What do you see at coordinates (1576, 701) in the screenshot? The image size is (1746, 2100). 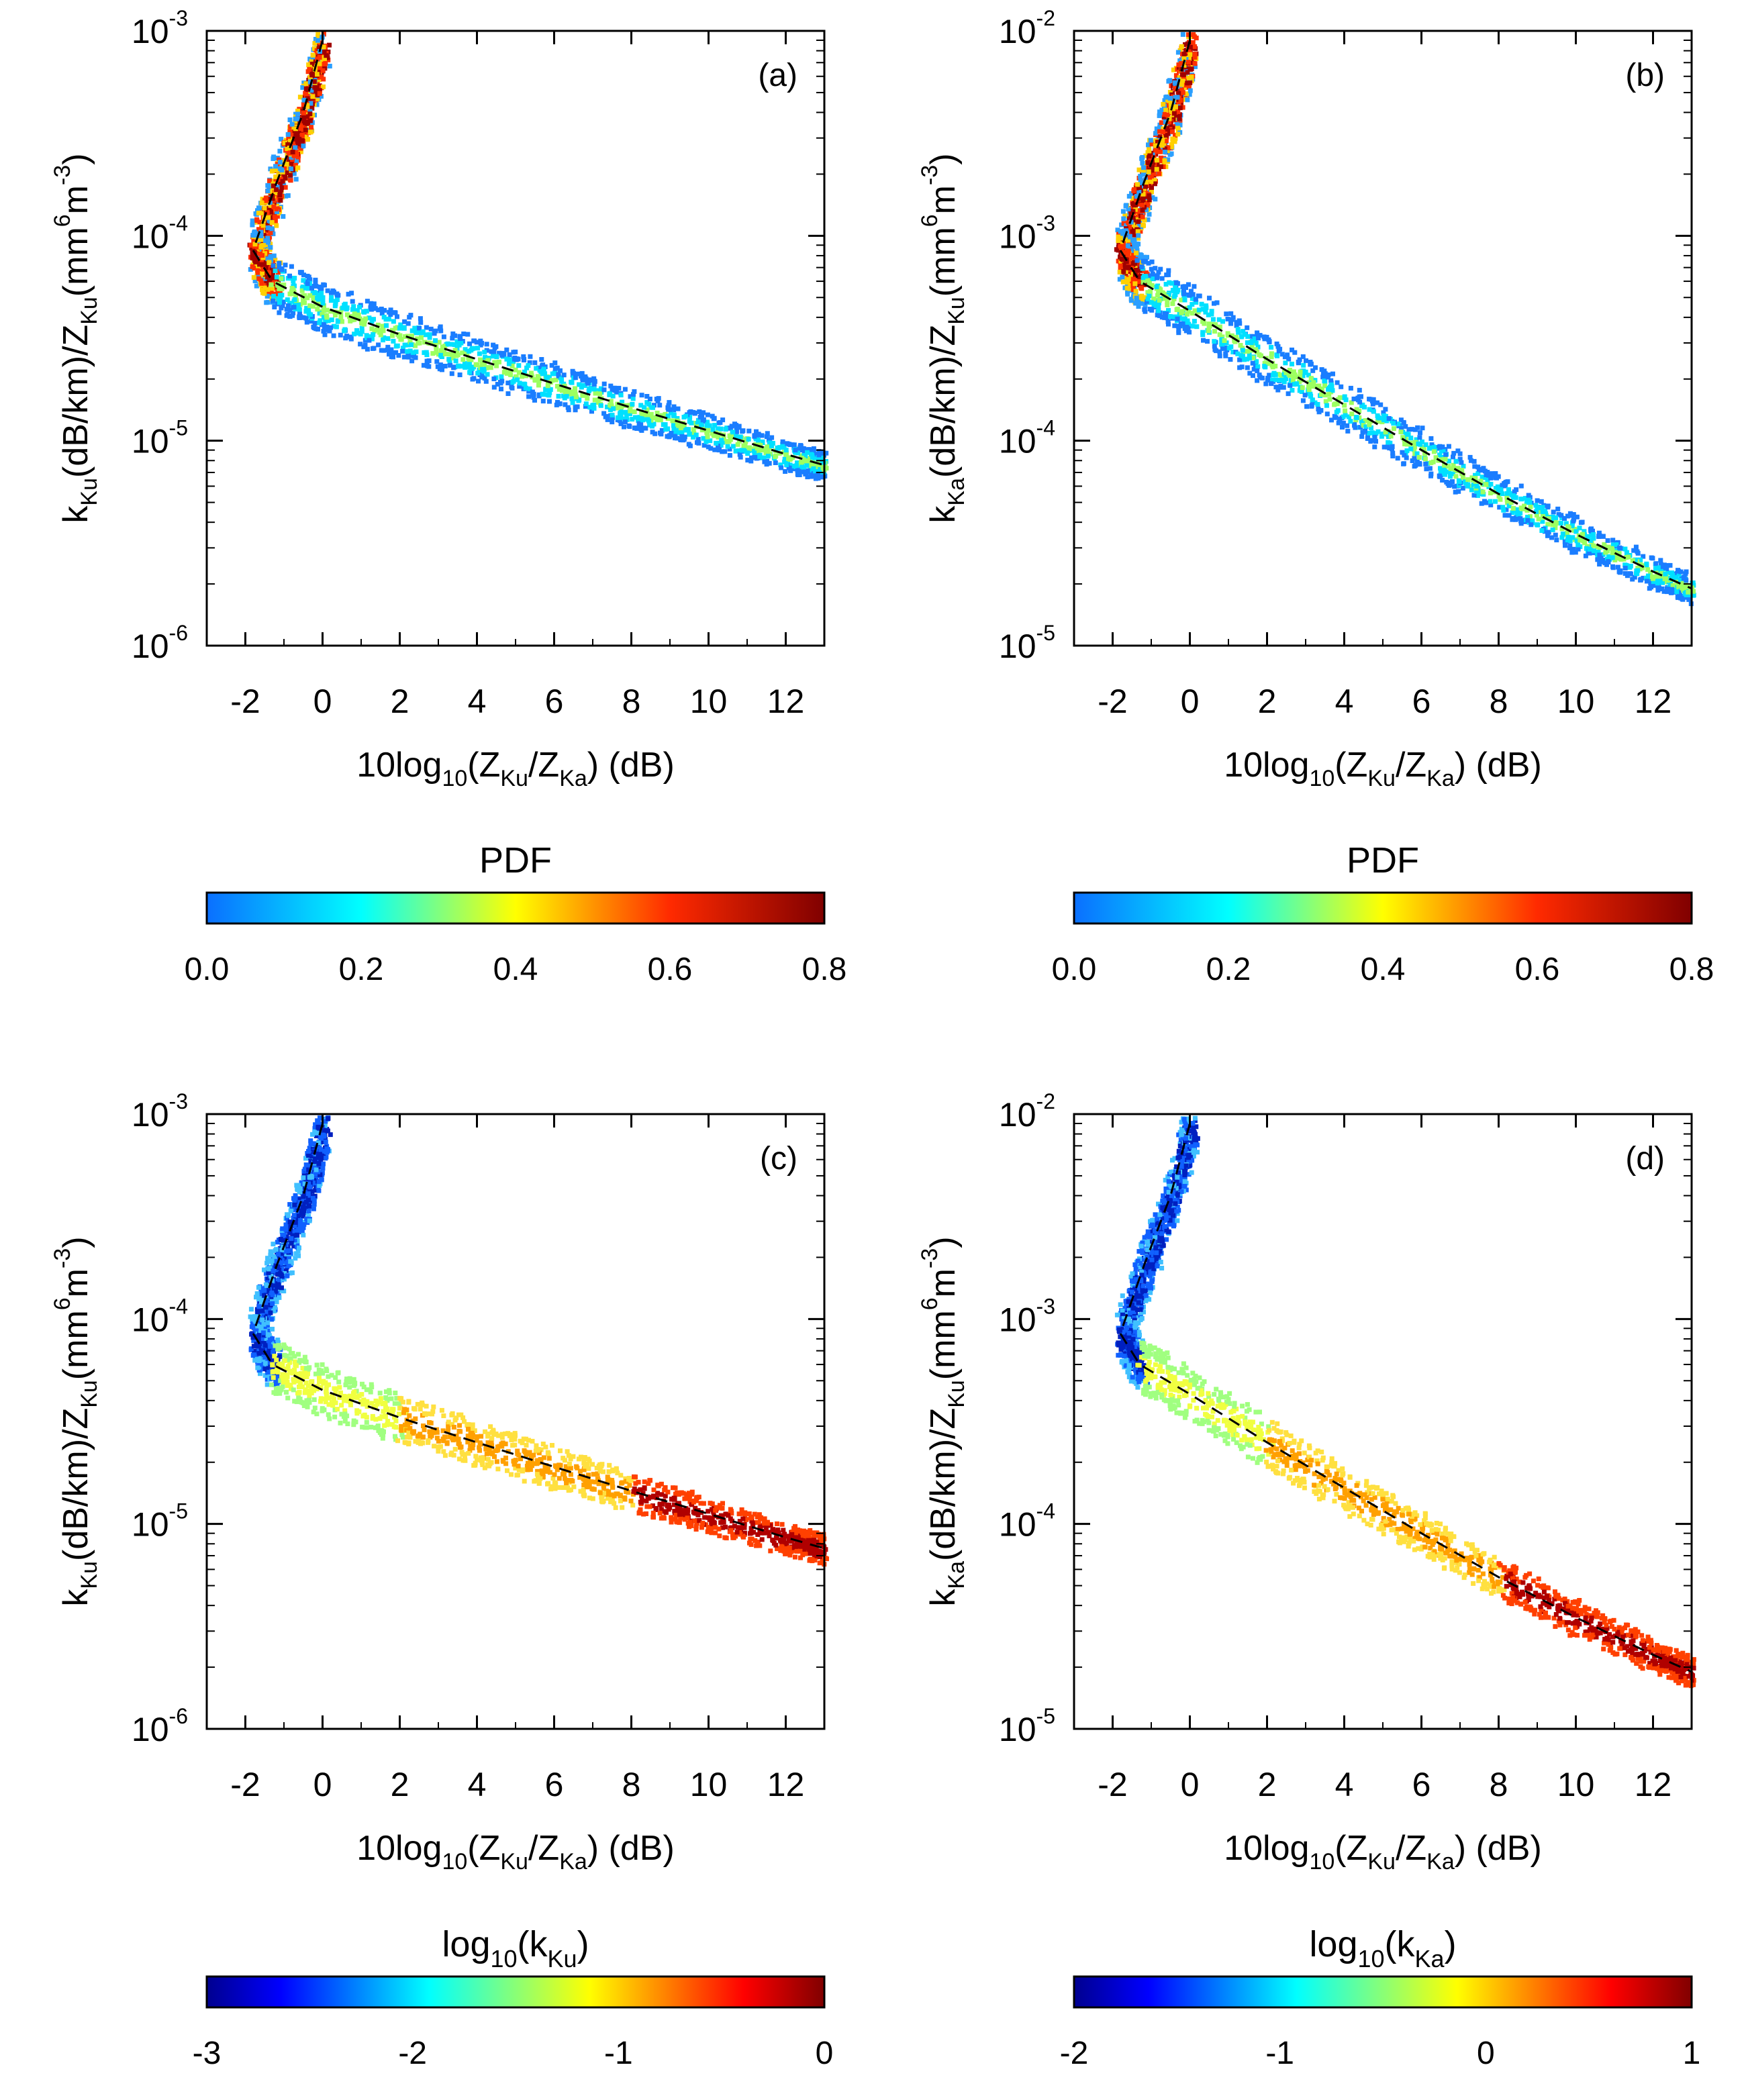 I see `x-tick-label: 10` at bounding box center [1576, 701].